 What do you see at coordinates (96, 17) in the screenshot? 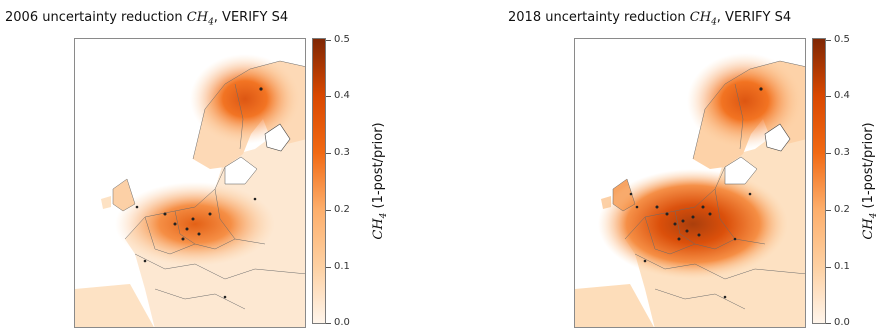
I see `title-prefix: 2006 uncertainty reduction` at bounding box center [96, 17].